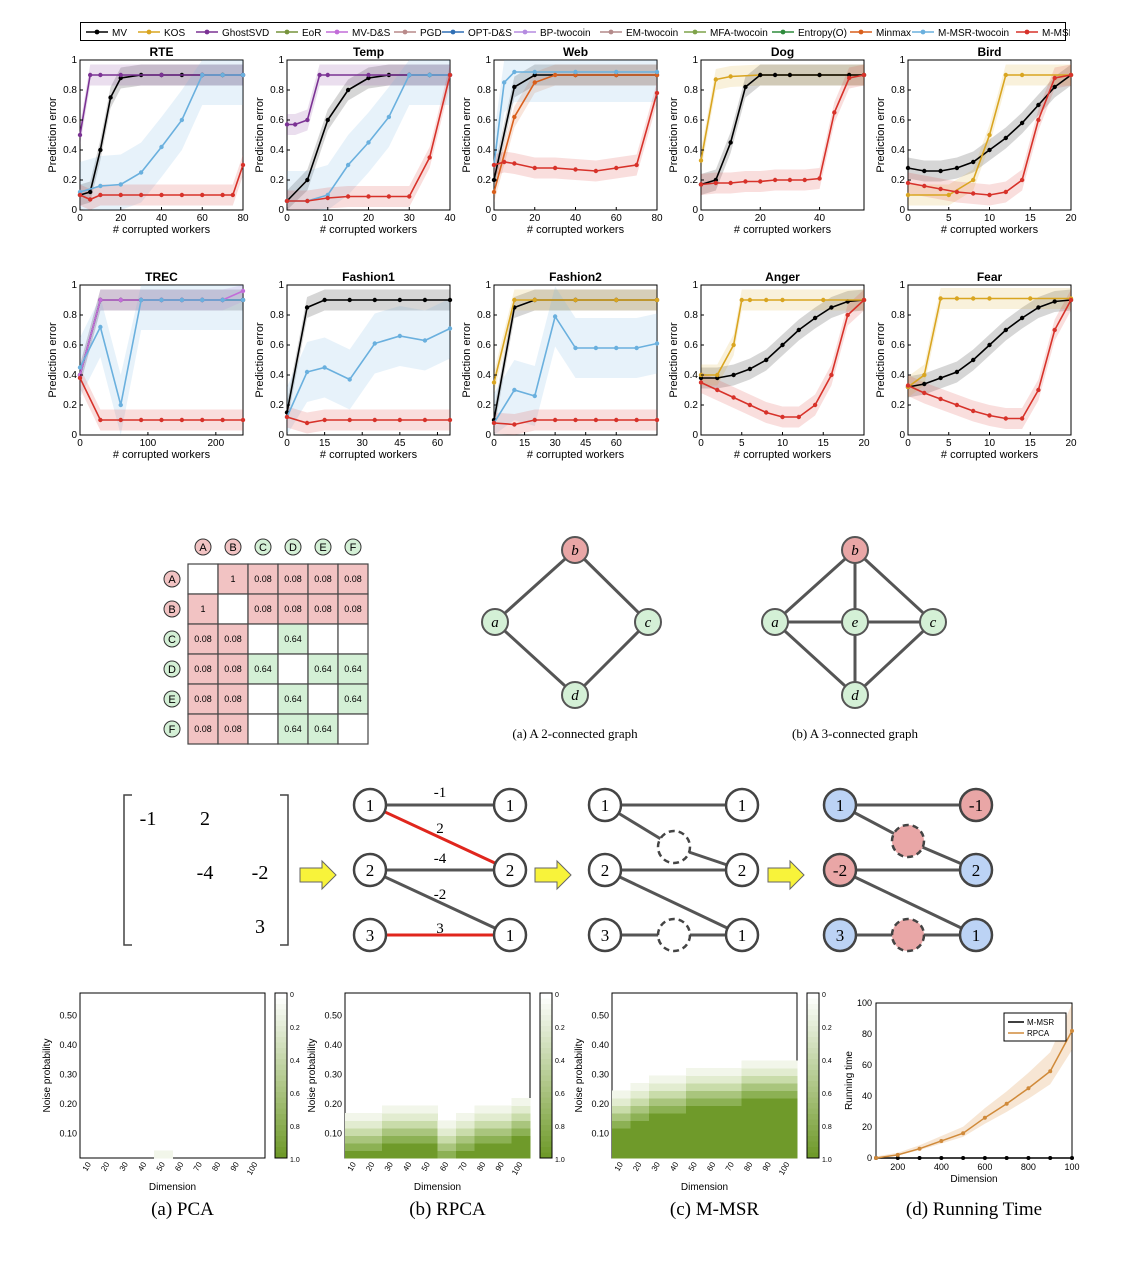 The height and width of the screenshot is (1262, 1128). I want to click on colorbar-label: 0, so click(292, 995).